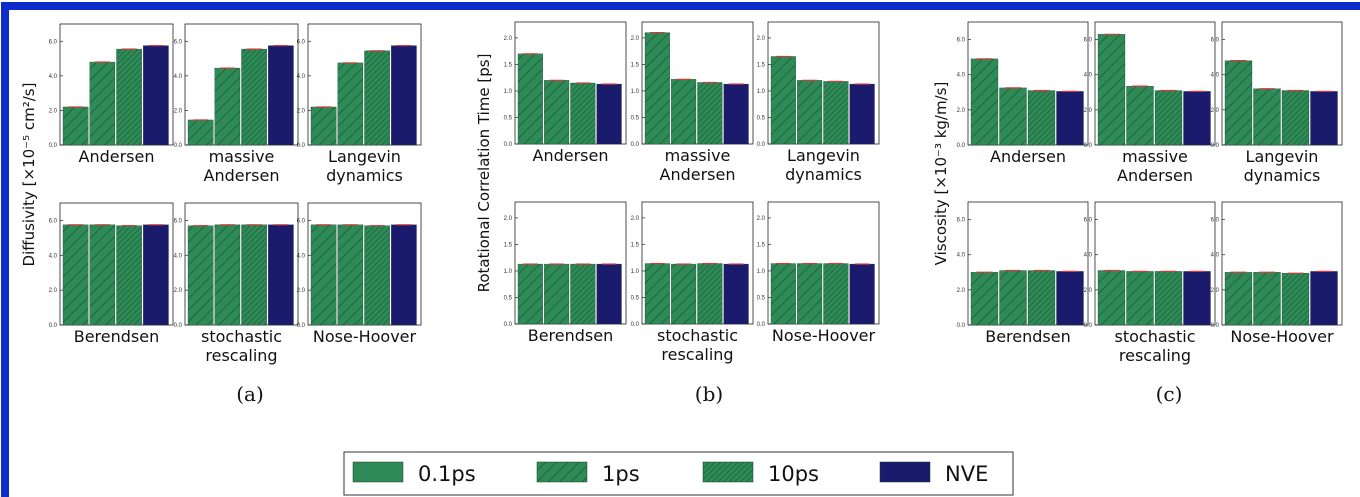  What do you see at coordinates (966, 474) in the screenshot?
I see `legend-label: NVE` at bounding box center [966, 474].